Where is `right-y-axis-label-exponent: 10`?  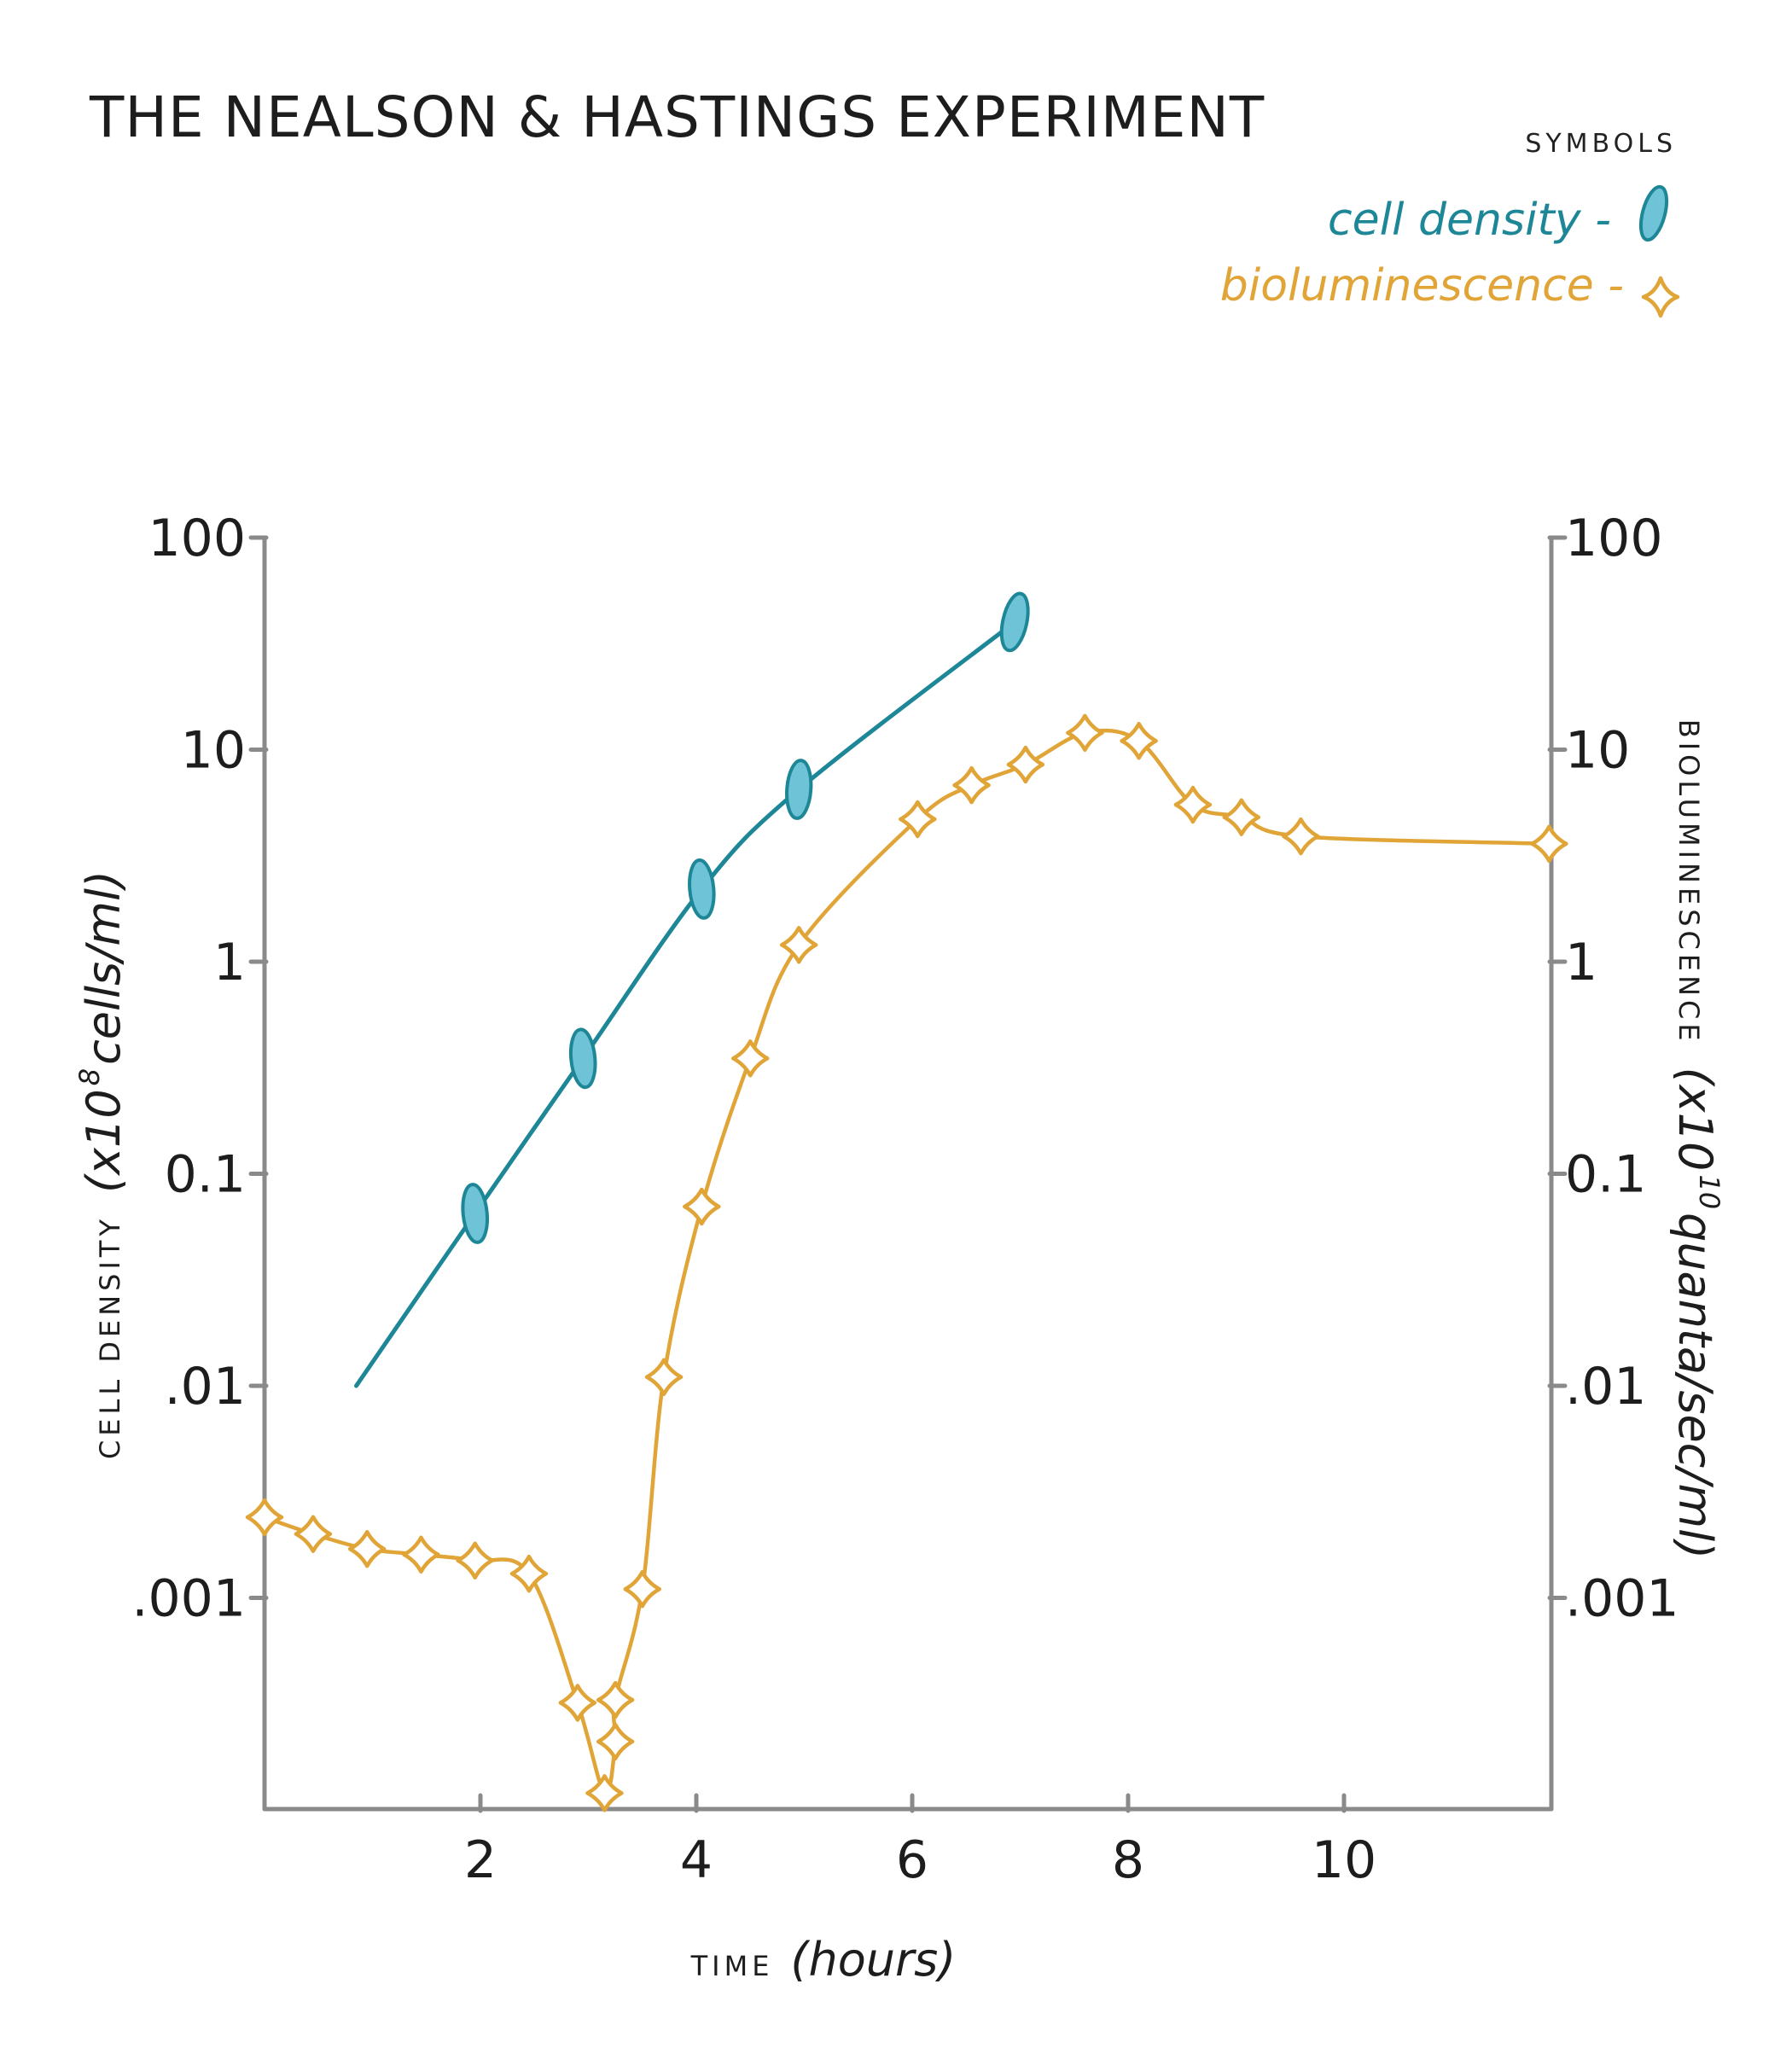 right-y-axis-label-exponent: 10 is located at coordinates (1709, 1191).